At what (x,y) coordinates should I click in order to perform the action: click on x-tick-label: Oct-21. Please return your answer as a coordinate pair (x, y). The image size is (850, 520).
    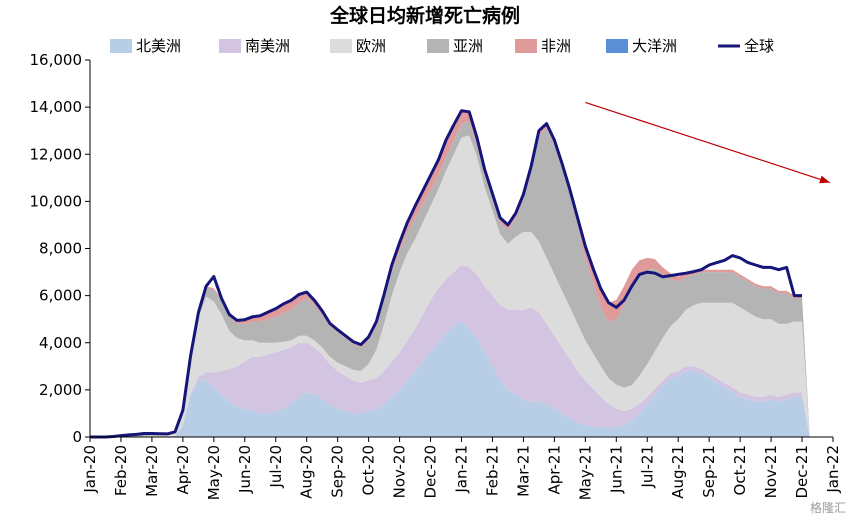
    Looking at the image, I should click on (740, 470).